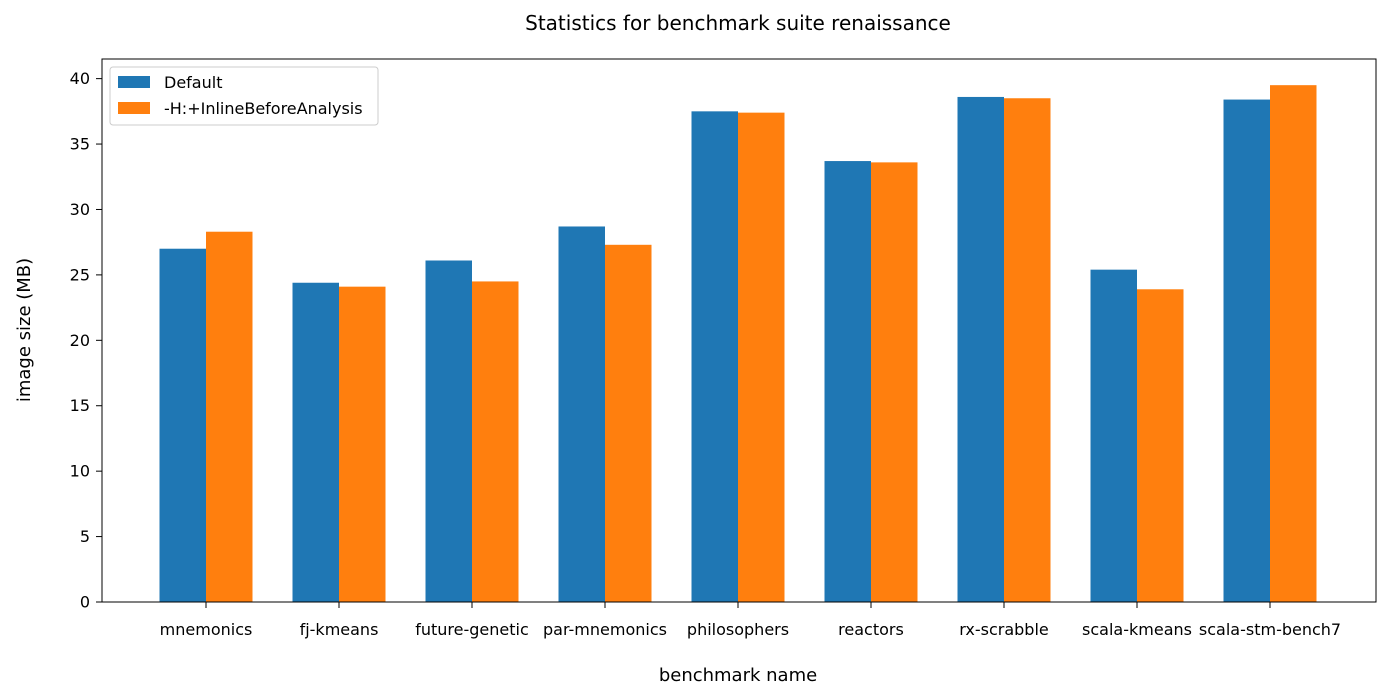 This screenshot has height=700, width=1400. I want to click on bar-reactors-default, so click(847, 381).